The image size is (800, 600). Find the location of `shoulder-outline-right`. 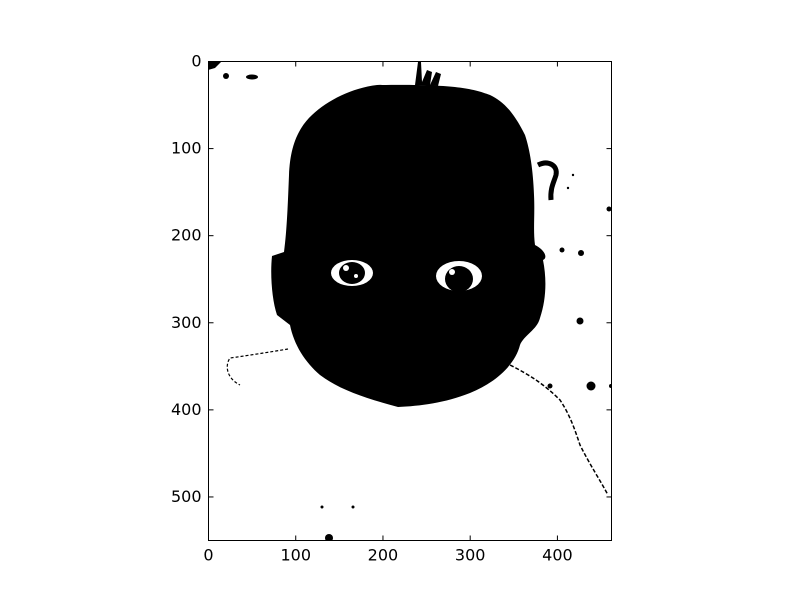

shoulder-outline-right is located at coordinates (559, 430).